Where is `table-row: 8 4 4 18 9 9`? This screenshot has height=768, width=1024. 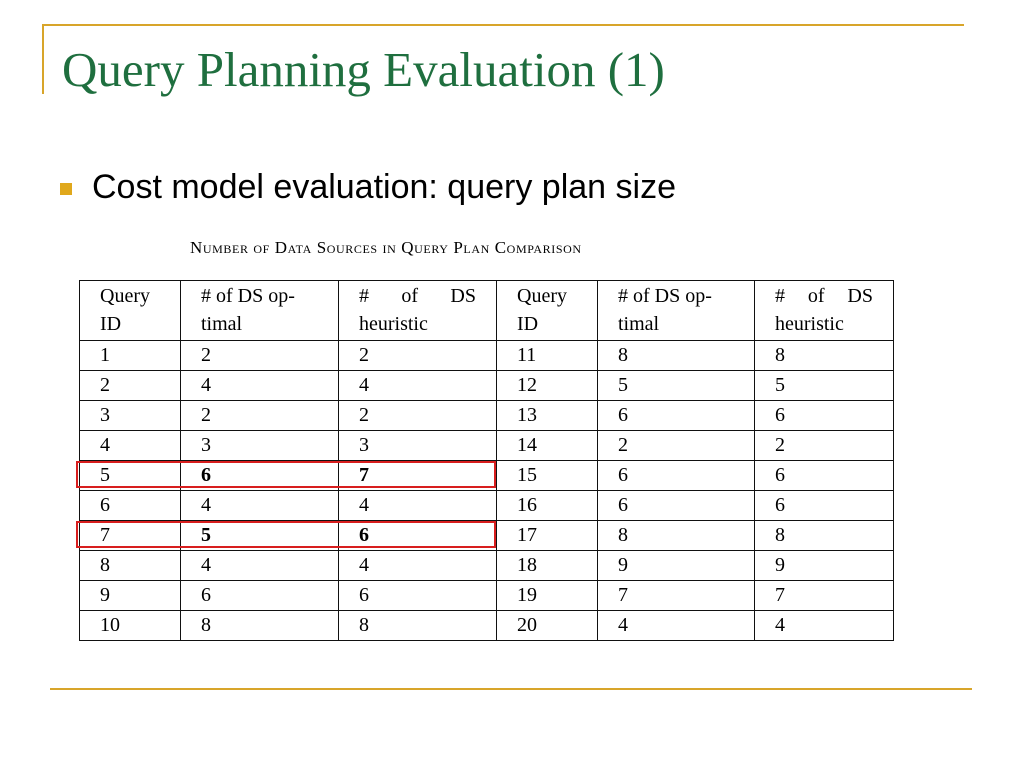 table-row: 8 4 4 18 9 9 is located at coordinates (486, 565).